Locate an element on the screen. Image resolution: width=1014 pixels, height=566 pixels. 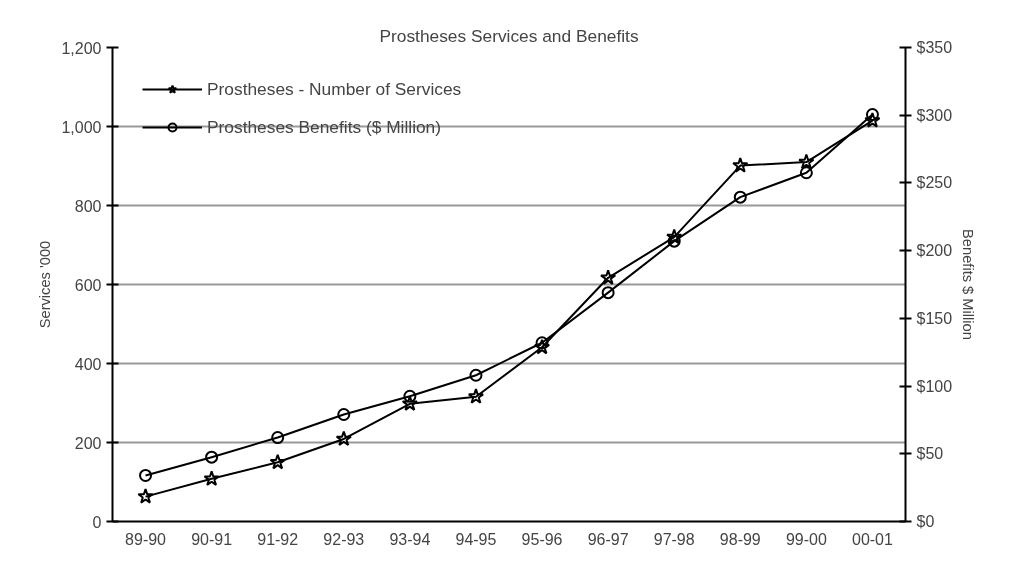
x-tick-label: 92-93 is located at coordinates (344, 539).